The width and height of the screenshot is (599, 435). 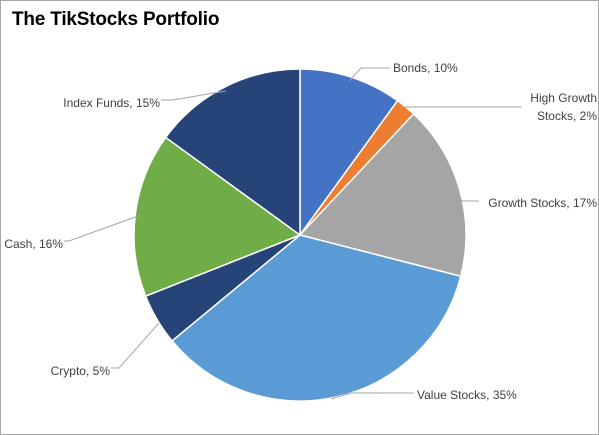 I want to click on data-label-value-stocks: Value Stocks, 35%, so click(x=467, y=395).